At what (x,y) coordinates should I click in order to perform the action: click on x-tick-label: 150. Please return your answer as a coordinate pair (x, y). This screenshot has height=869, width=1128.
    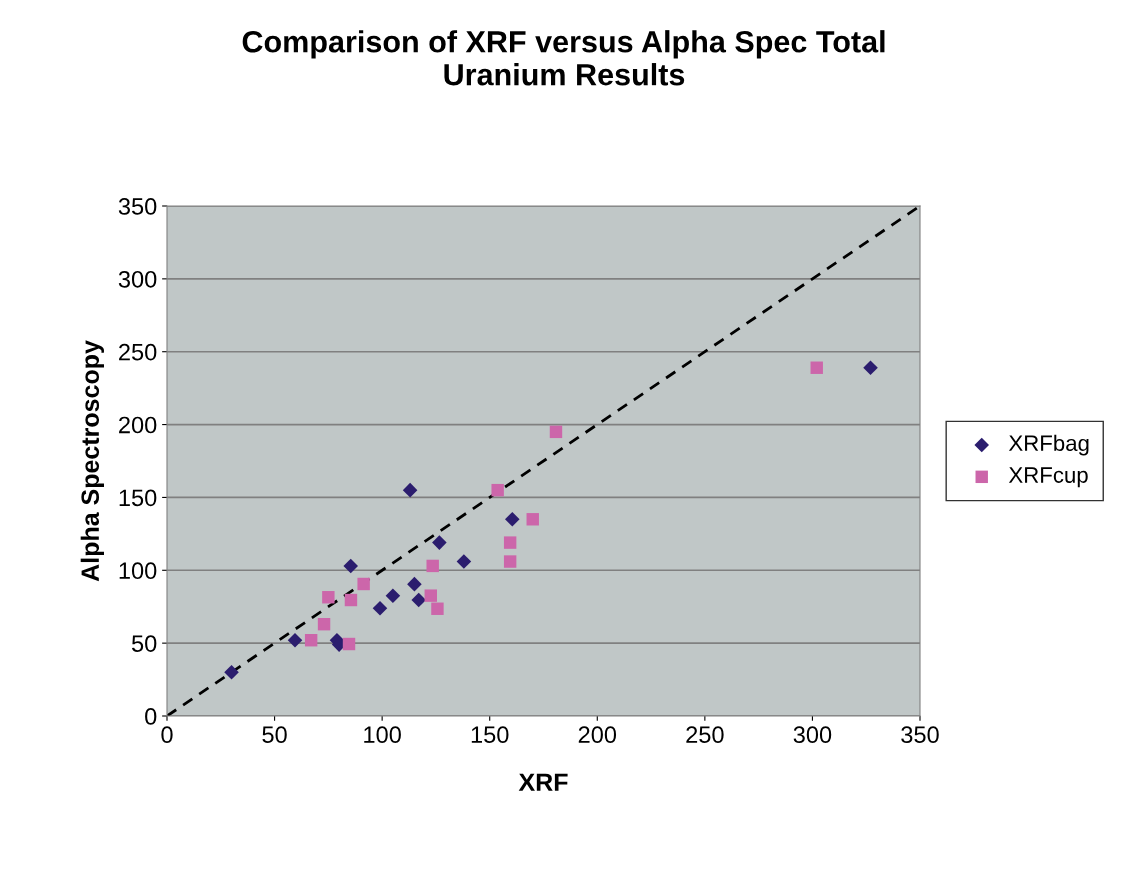
    Looking at the image, I should click on (490, 735).